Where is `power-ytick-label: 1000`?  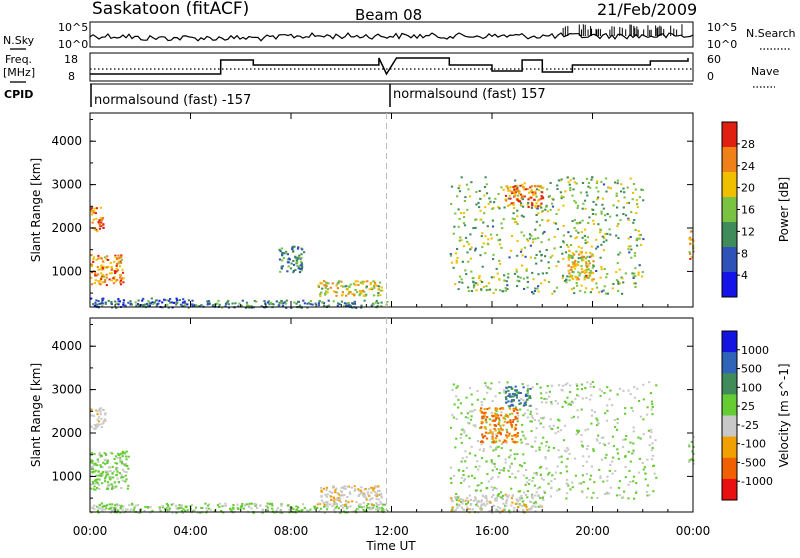 power-ytick-label: 1000 is located at coordinates (66, 271).